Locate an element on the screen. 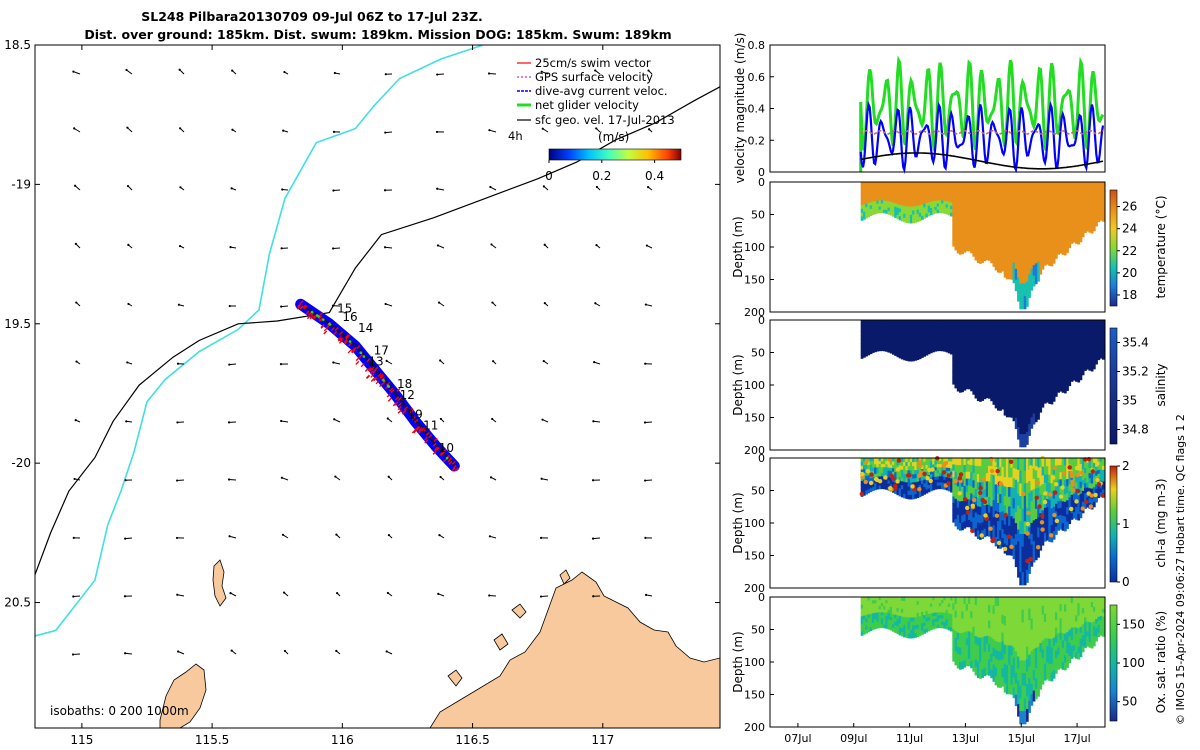 This screenshot has height=750, width=1200. salinity-y-tick-label: 200 is located at coordinates (754, 450).